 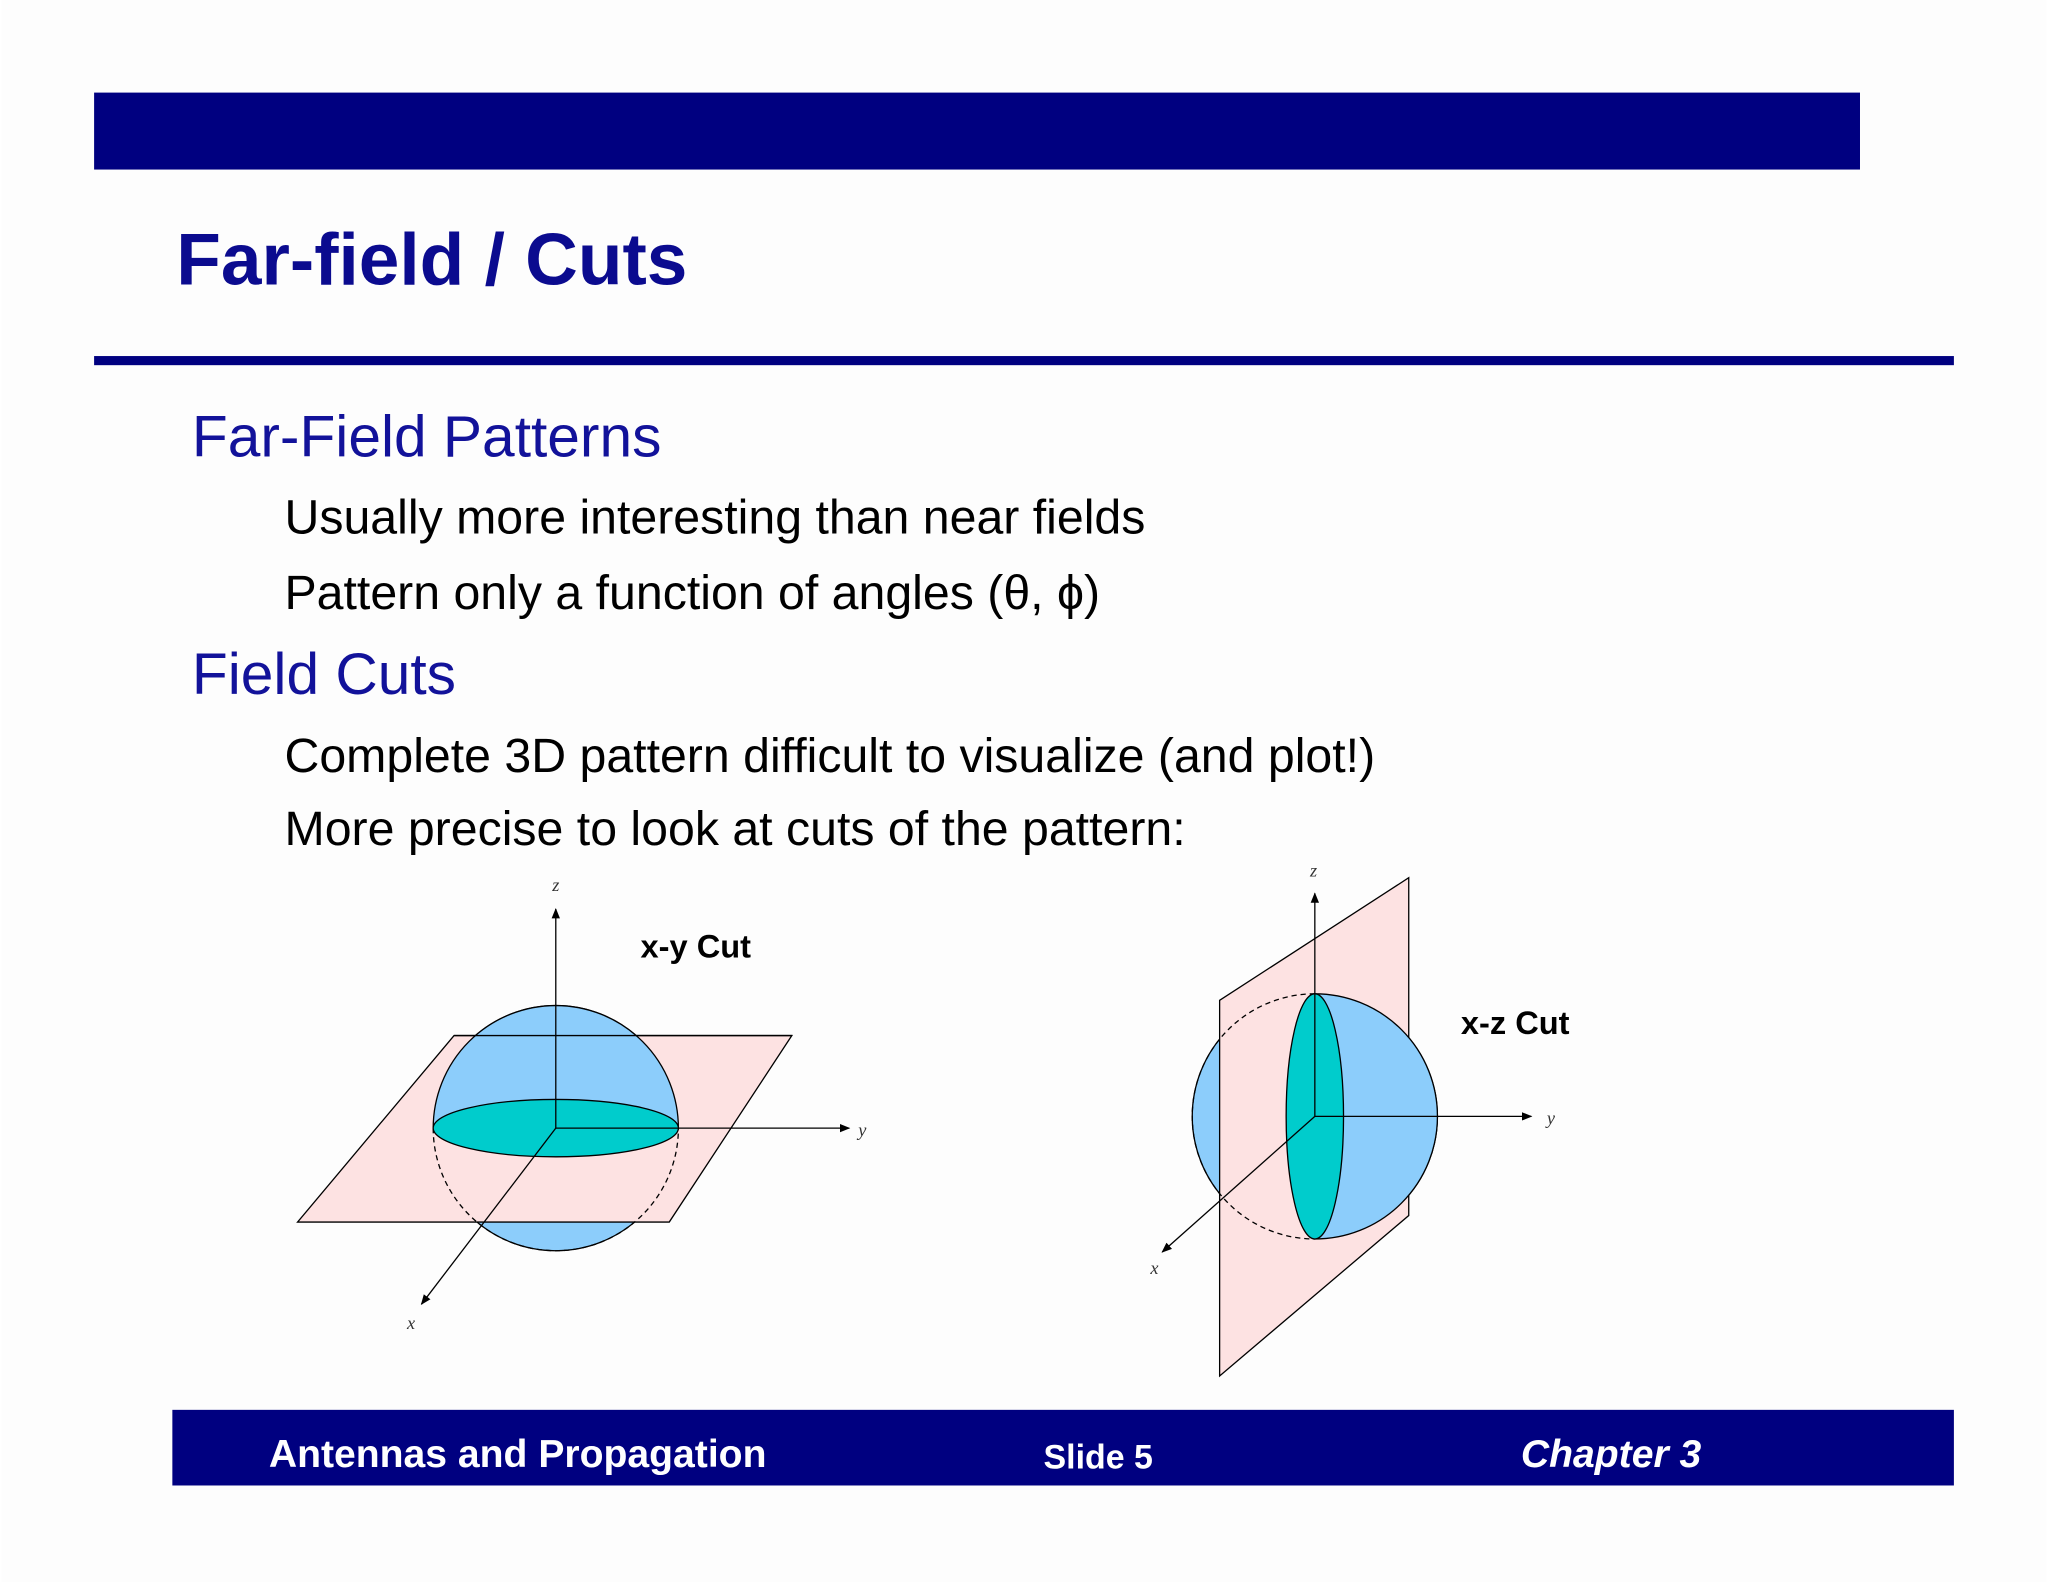 I want to click on figure-label: x-z Cut, so click(x=1515, y=1022).